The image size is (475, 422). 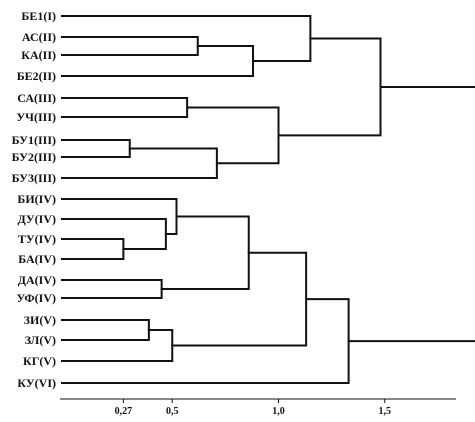 I want to click on leaf-label: БУ1(III), so click(x=34, y=140).